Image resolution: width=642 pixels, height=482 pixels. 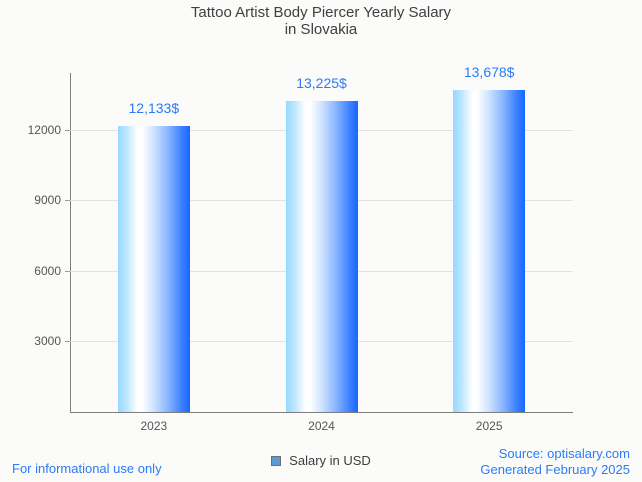 I want to click on generated-text: Generated February 2025, so click(x=555, y=469).